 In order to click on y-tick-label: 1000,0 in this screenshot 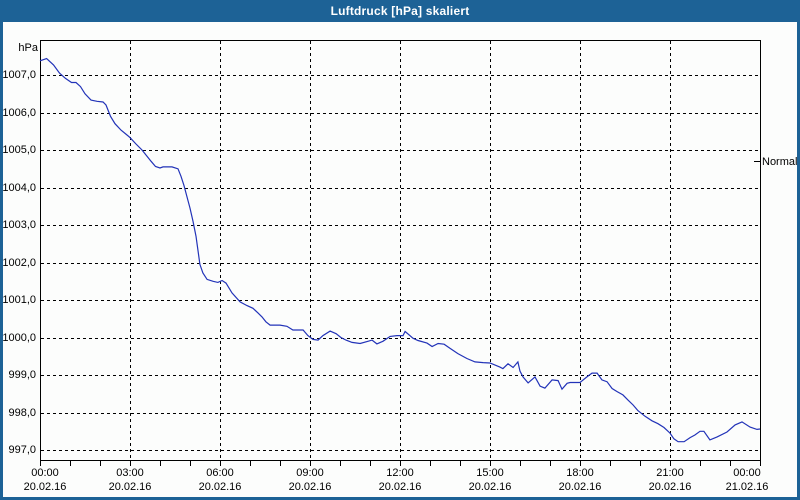, I will do `click(19, 337)`.